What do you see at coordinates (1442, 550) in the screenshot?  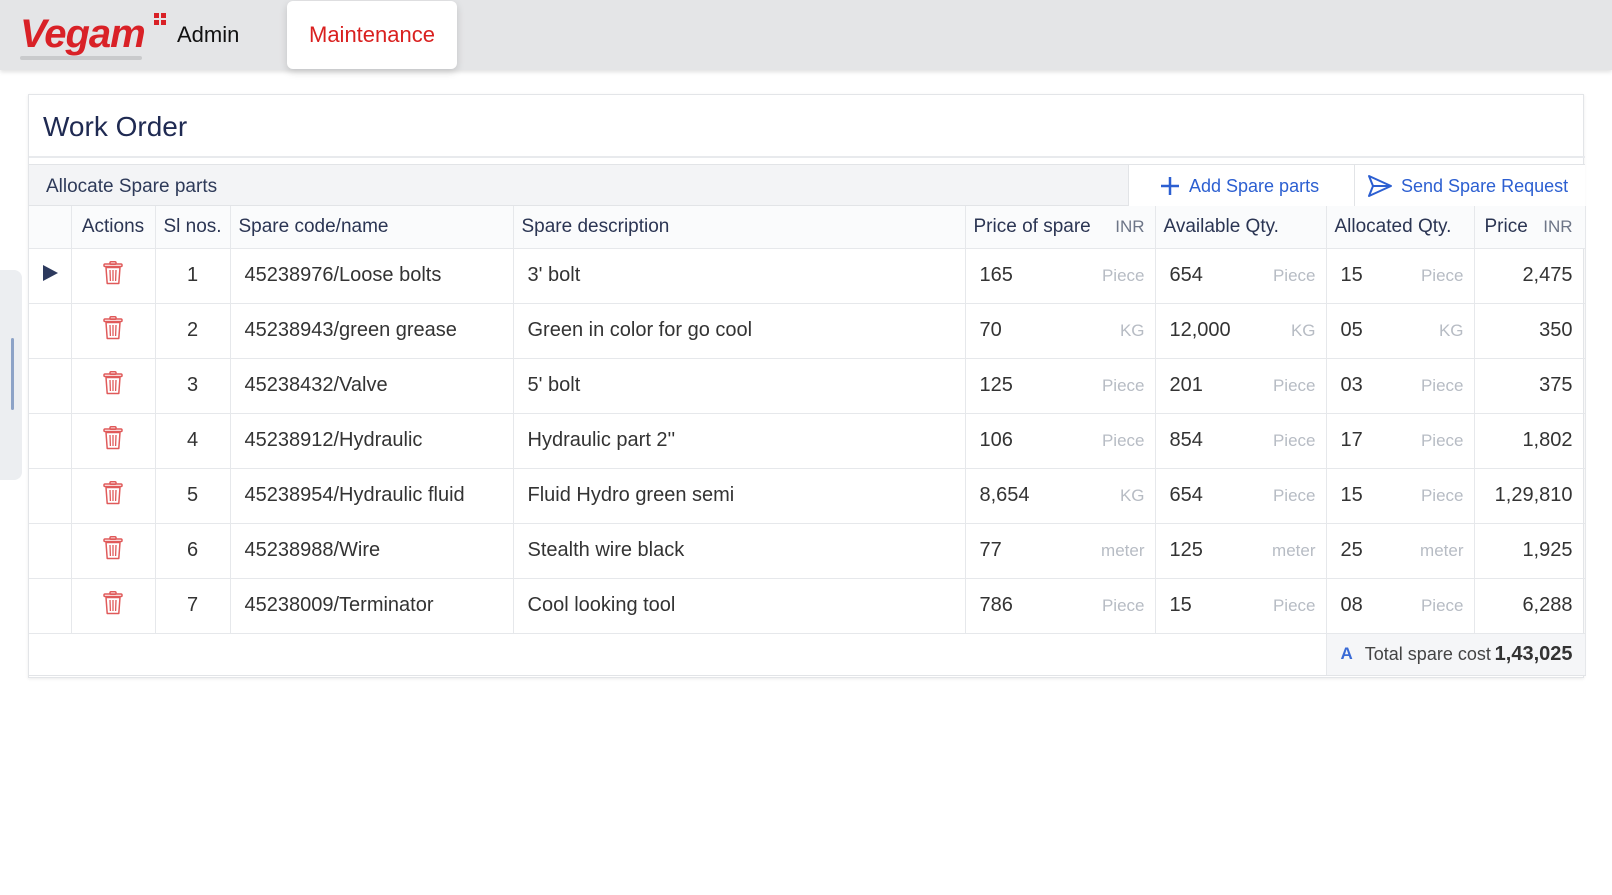 I see `row-allocated-unit: meter` at bounding box center [1442, 550].